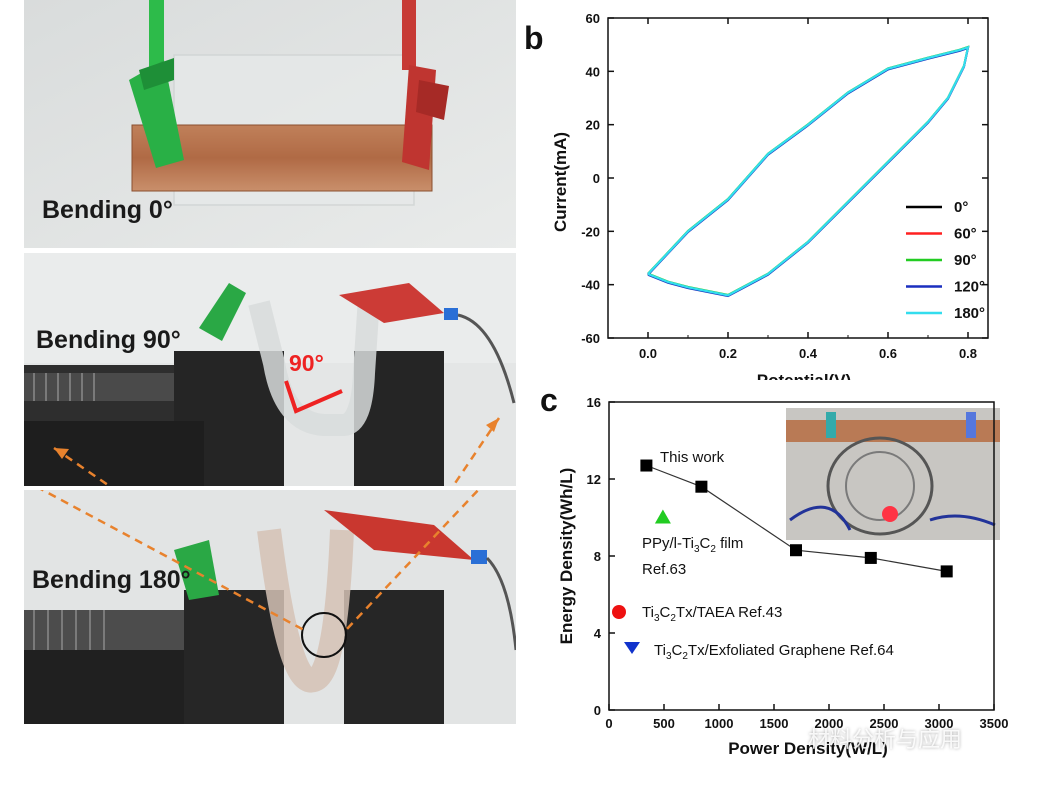 The image size is (1056, 786). Describe the element at coordinates (632, 648) in the screenshot. I see `marker-graphene` at that location.